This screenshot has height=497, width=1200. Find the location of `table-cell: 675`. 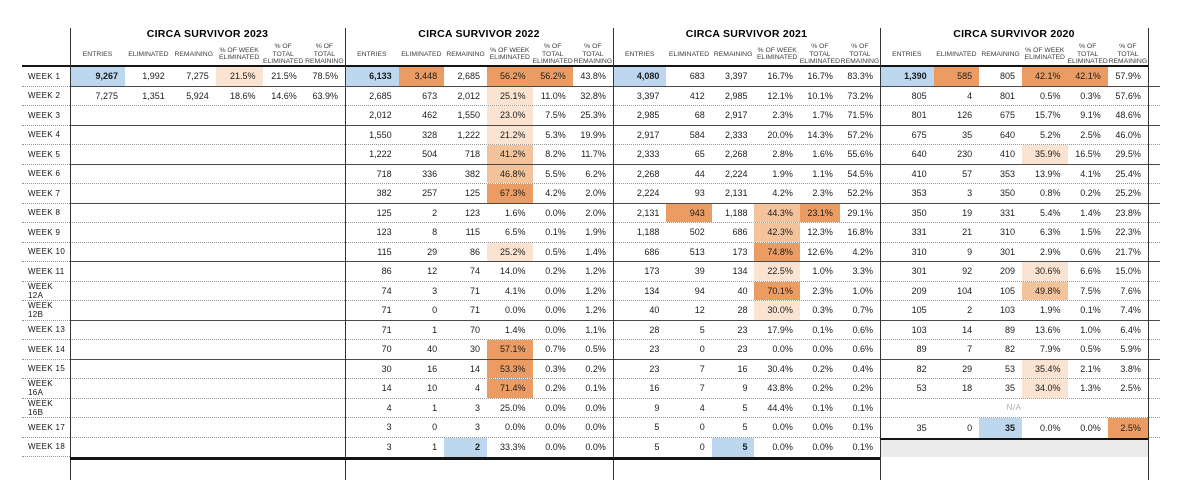

table-cell: 675 is located at coordinates (1007, 115).